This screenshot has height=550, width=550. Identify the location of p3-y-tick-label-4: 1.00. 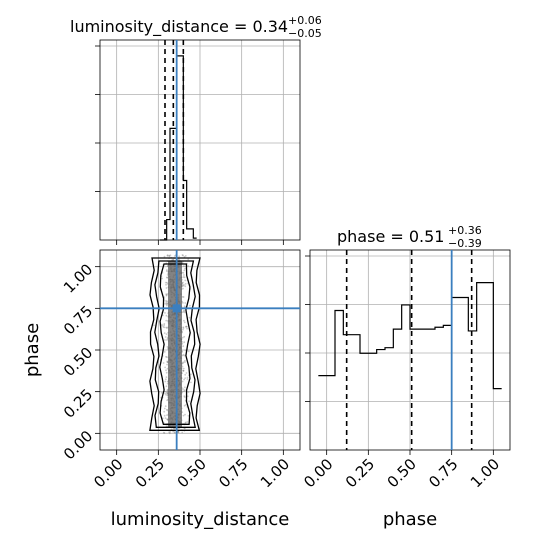
(78, 278).